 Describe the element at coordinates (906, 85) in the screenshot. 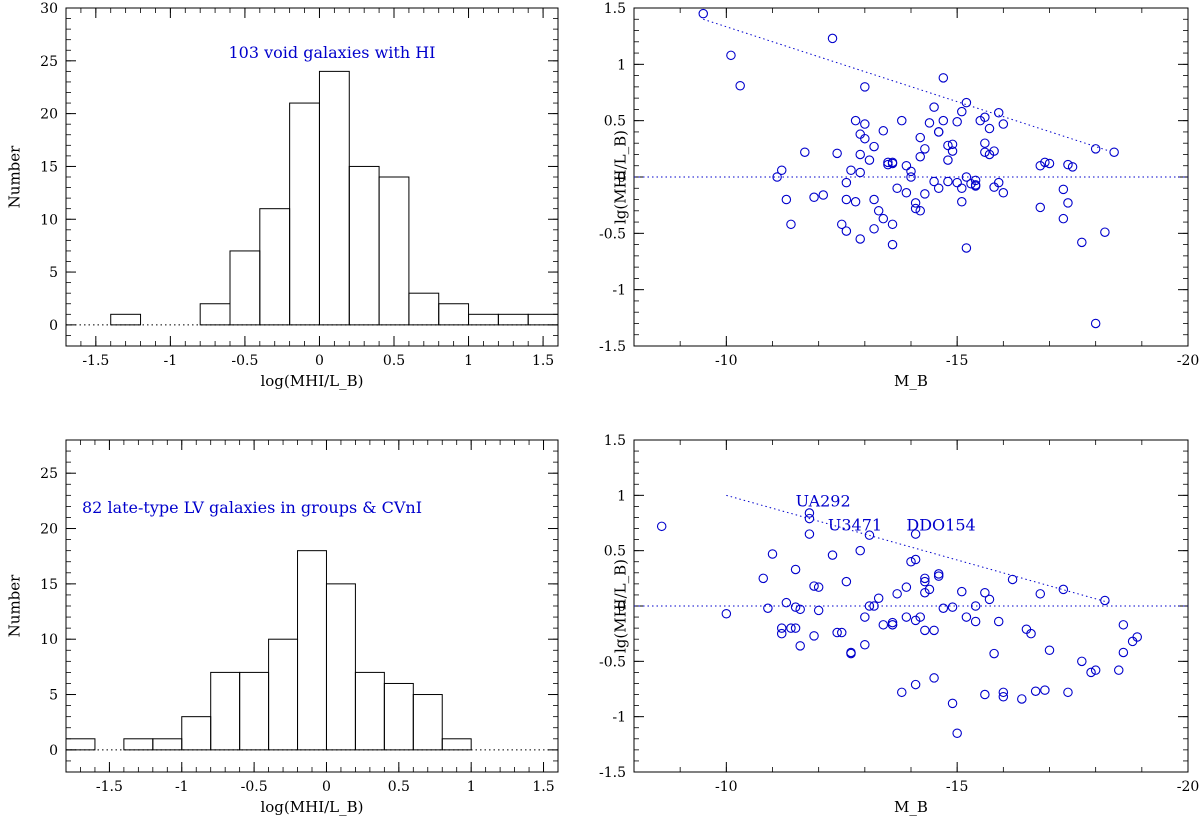

I see `trend-line` at that location.